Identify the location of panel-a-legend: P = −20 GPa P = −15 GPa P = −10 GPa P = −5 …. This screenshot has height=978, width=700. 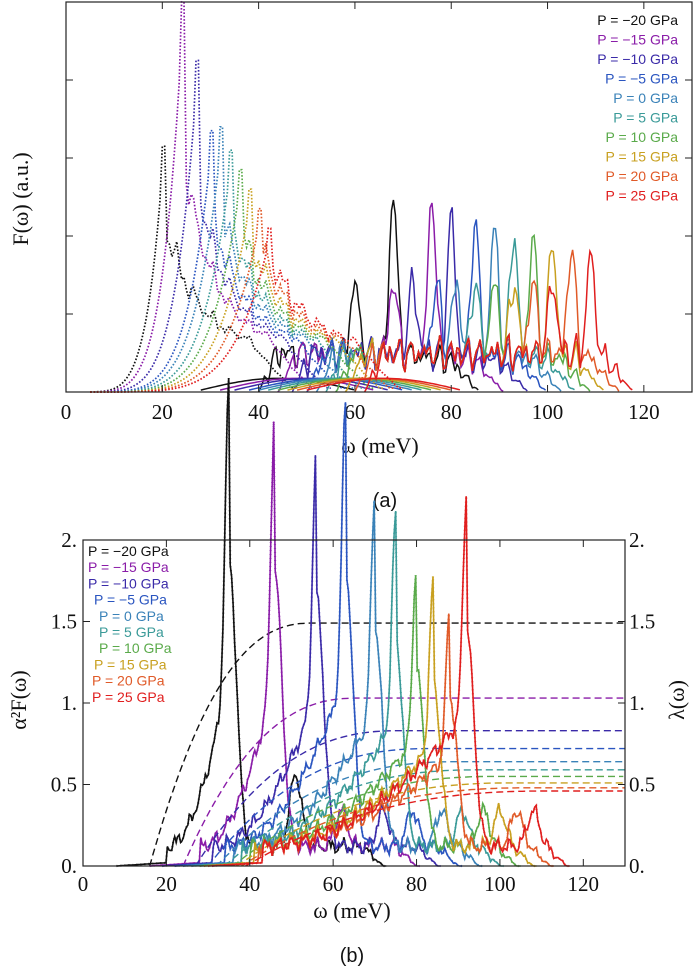
(637, 108).